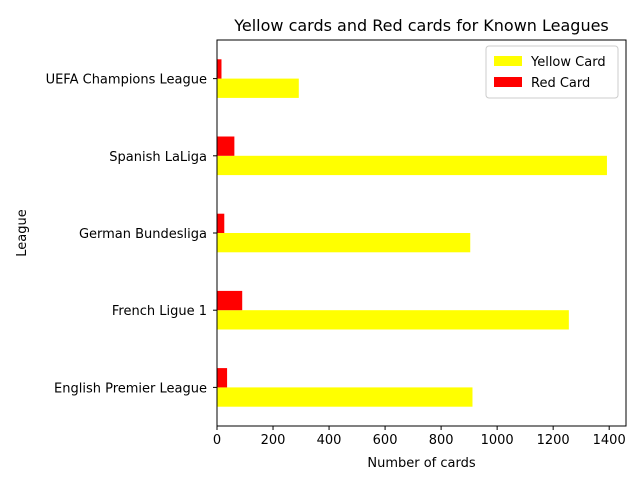  Describe the element at coordinates (568, 62) in the screenshot. I see `legend-label: Yellow Card` at that location.